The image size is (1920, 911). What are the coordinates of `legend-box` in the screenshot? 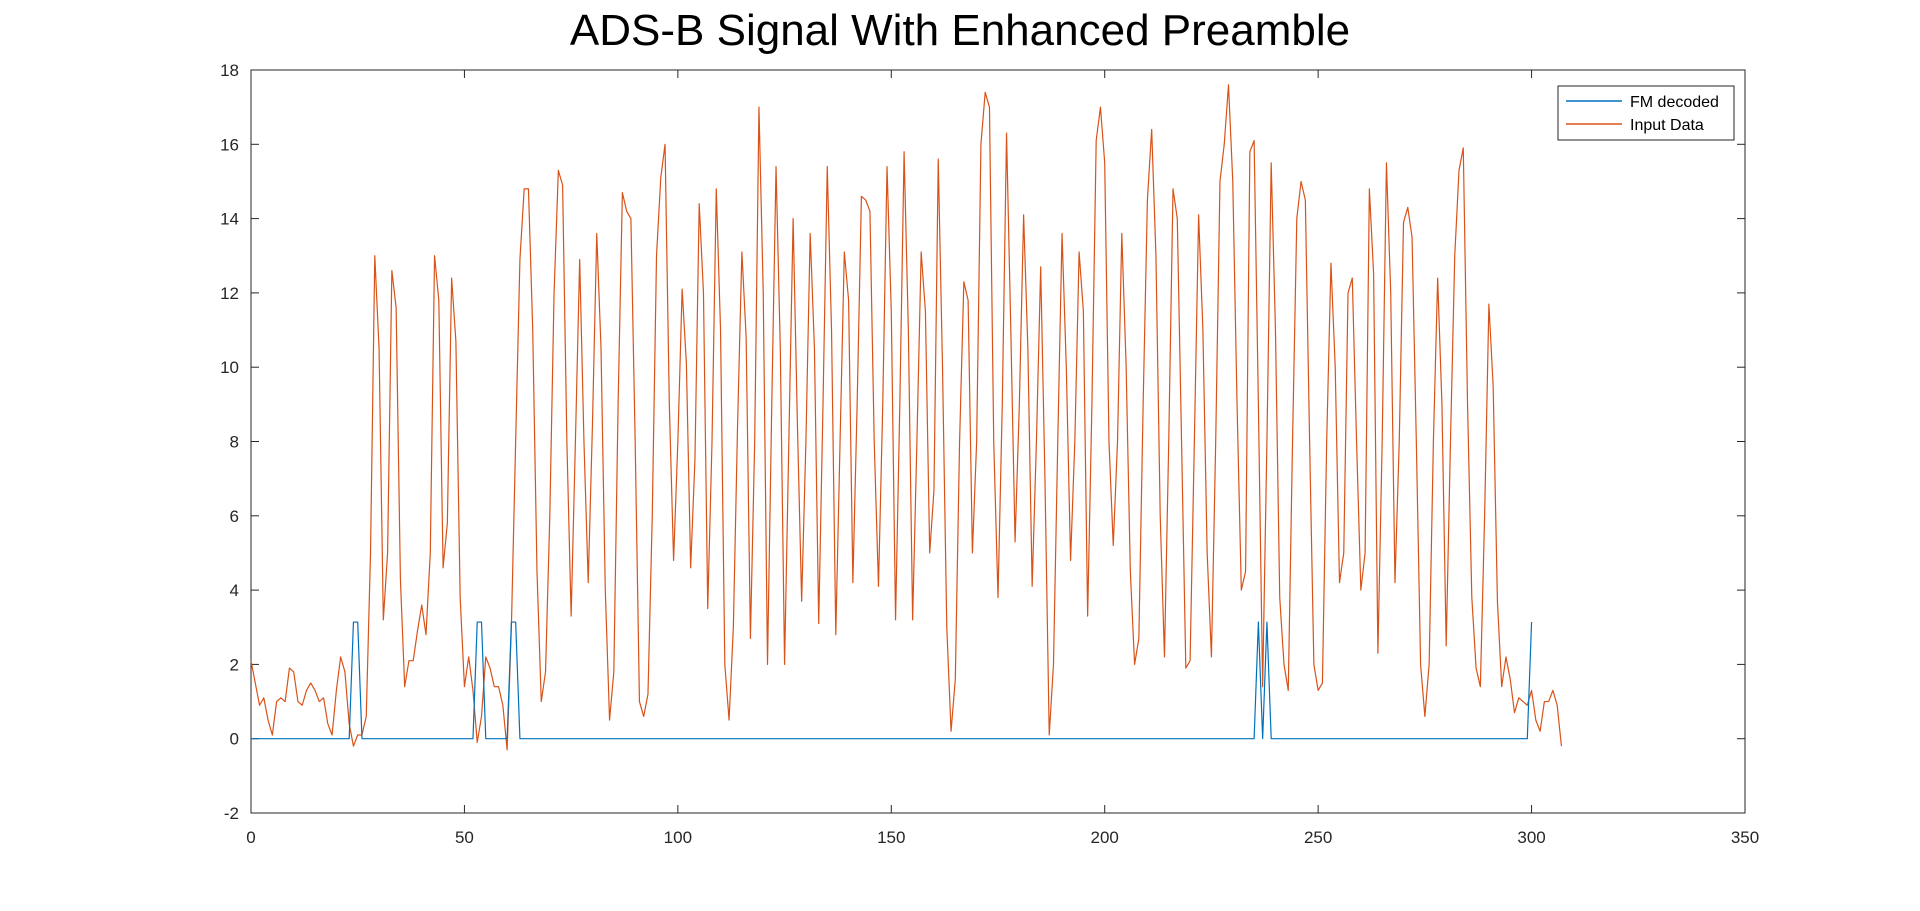 It's located at (1646, 113).